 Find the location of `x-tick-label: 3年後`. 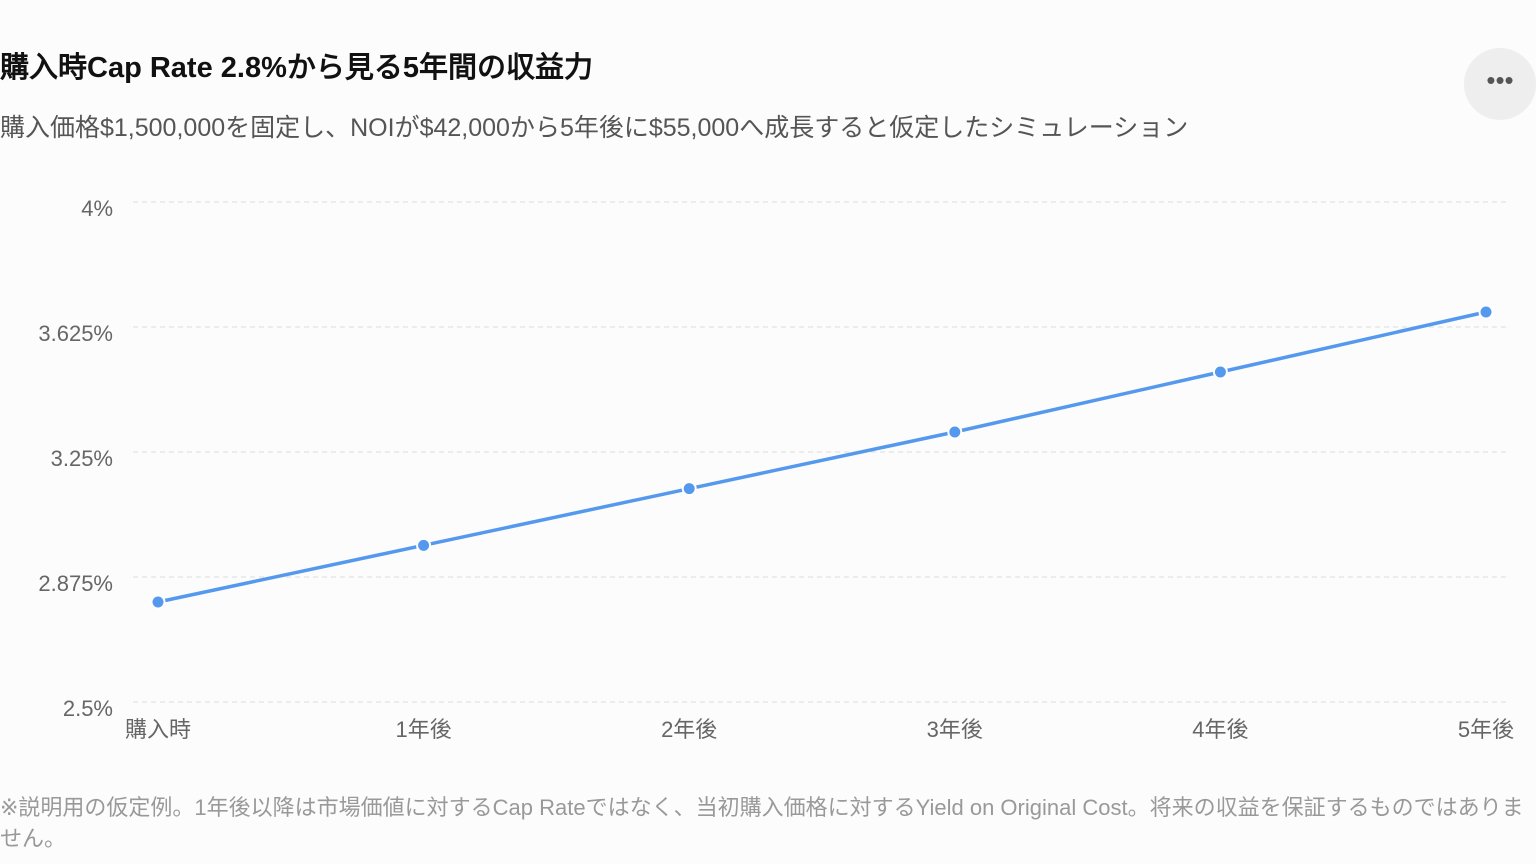

x-tick-label: 3年後 is located at coordinates (955, 729).